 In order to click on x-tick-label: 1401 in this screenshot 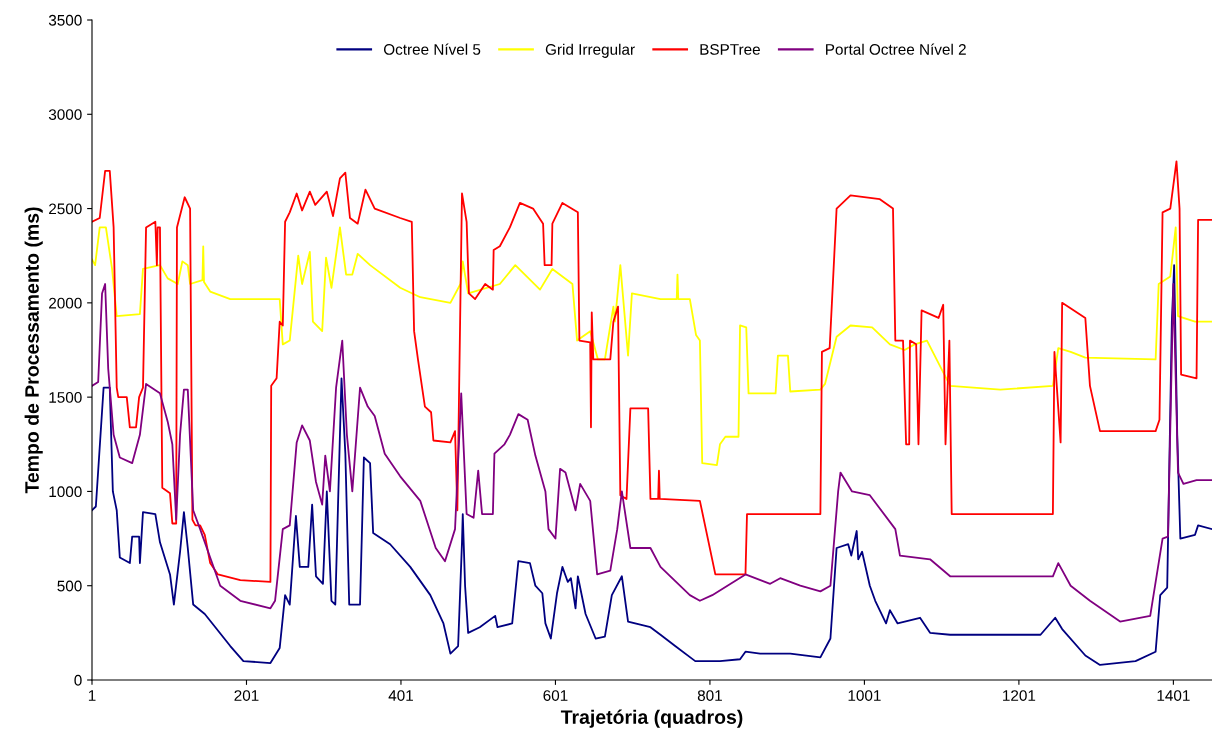, I will do `click(1173, 695)`.